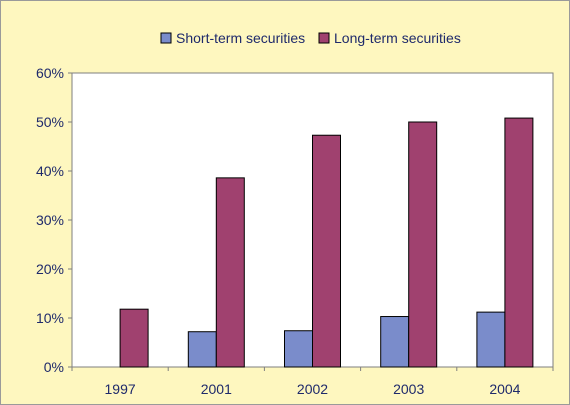 This screenshot has width=570, height=405. I want to click on x-axis: 1997 2001 2002 2003 2004, so click(312, 381).